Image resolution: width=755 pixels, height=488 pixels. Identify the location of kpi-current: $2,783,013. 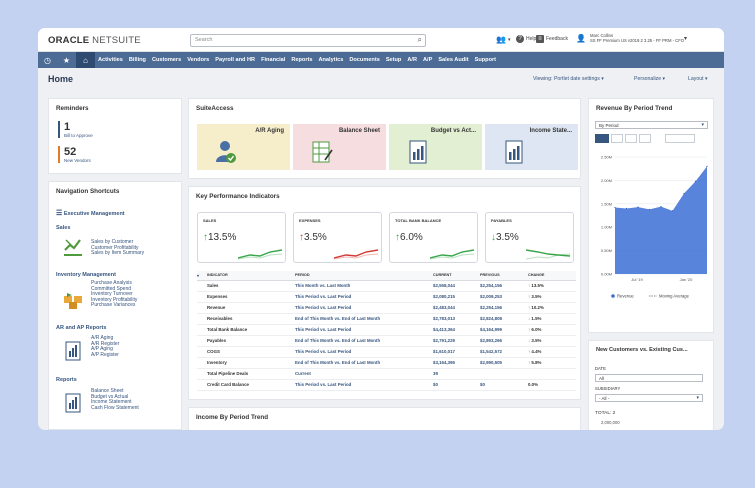
(456, 319).